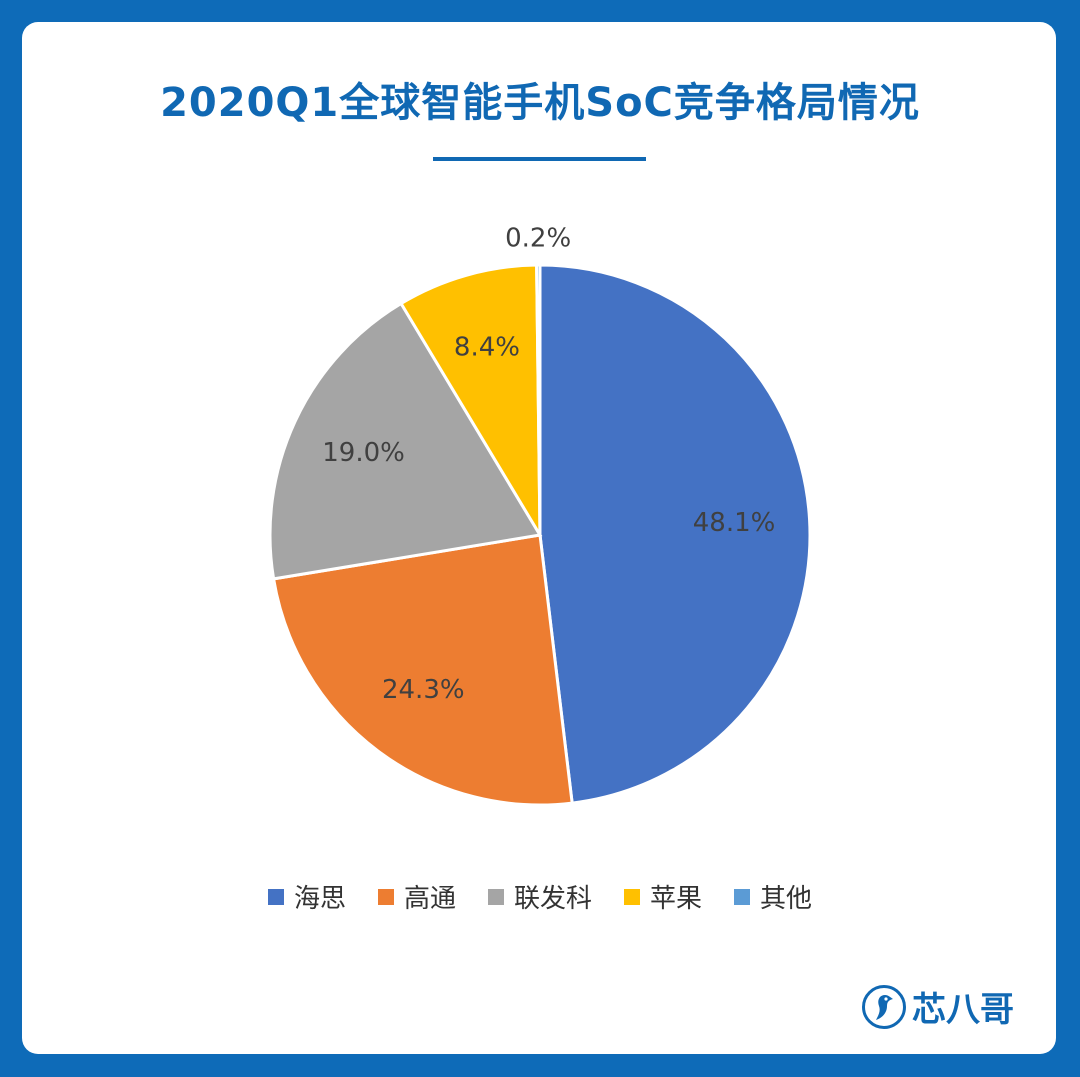 The image size is (1080, 1077). What do you see at coordinates (552, 899) in the screenshot?
I see `legend-label: 联发科` at bounding box center [552, 899].